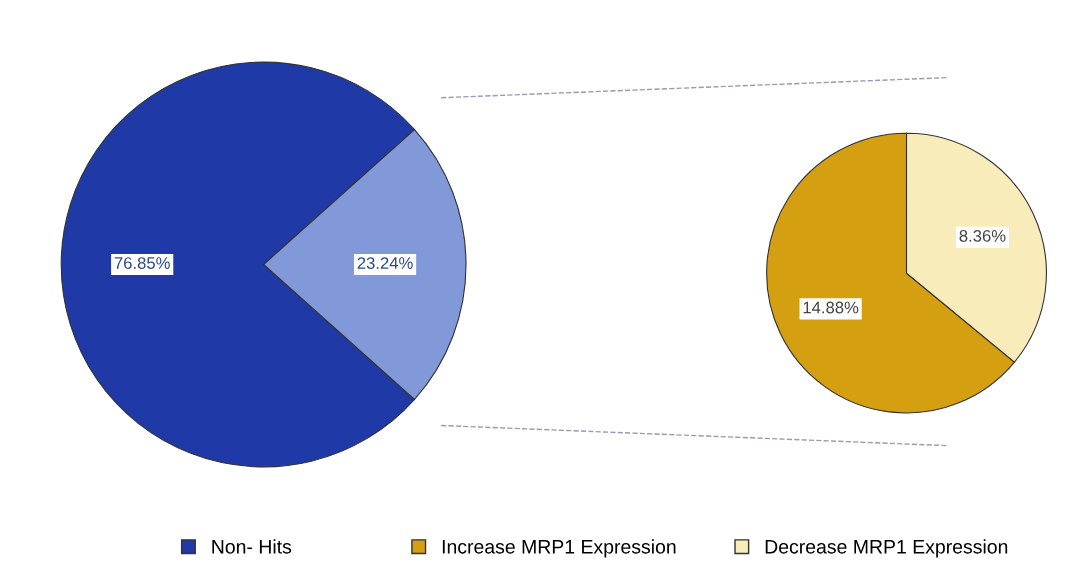 The width and height of the screenshot is (1076, 575). What do you see at coordinates (559, 548) in the screenshot?
I see `legend-label: Increase MRP1 Expression` at bounding box center [559, 548].